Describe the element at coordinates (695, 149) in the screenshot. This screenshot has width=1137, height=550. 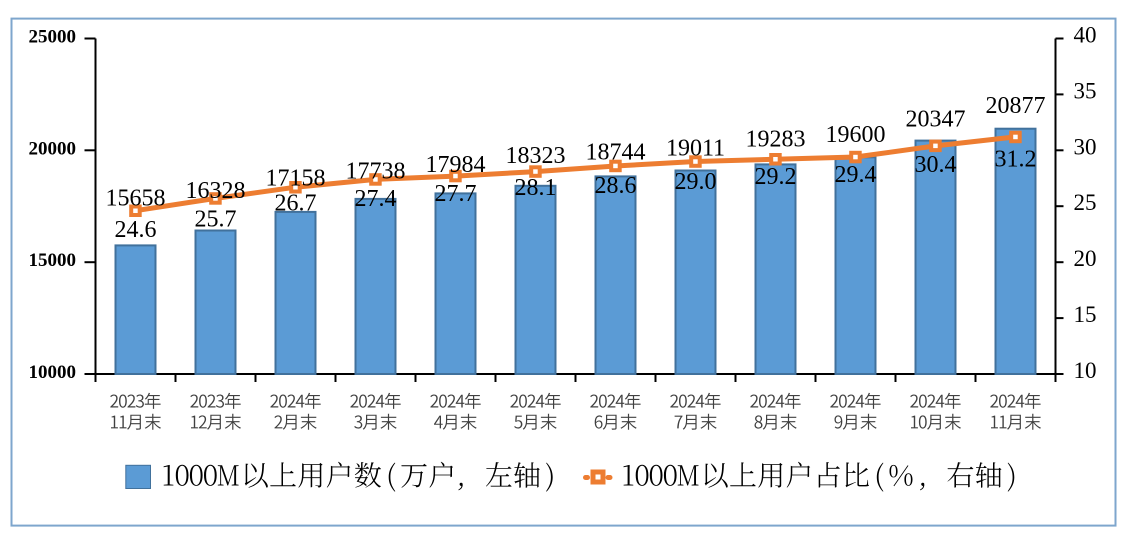
I see `svg-text: 19011` at that location.